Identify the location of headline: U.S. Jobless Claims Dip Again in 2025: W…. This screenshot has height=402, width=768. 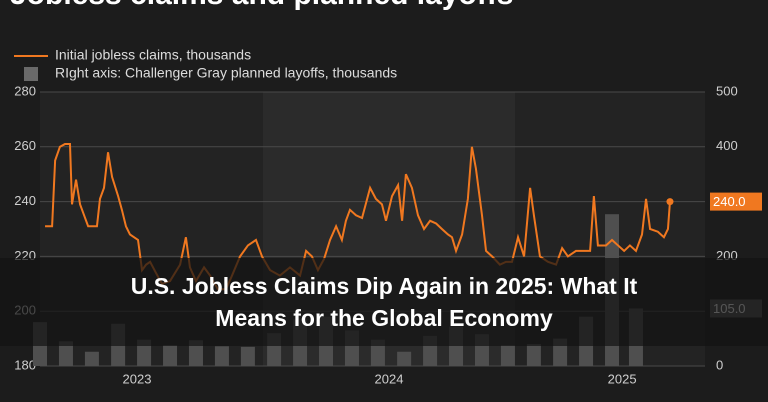
(384, 286).